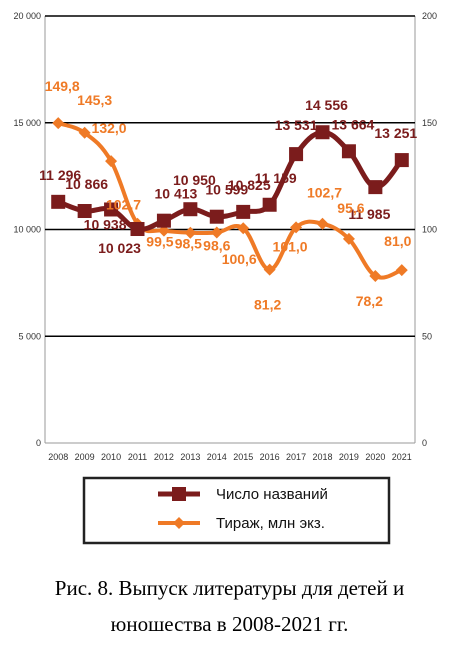  Describe the element at coordinates (179, 523) in the screenshot. I see `legend-marker-tirazh` at that location.